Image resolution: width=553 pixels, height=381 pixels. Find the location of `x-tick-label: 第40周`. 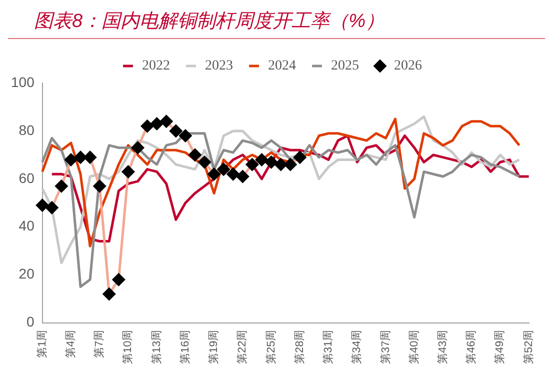

x-tick-label: 第40周 is located at coordinates (414, 347).